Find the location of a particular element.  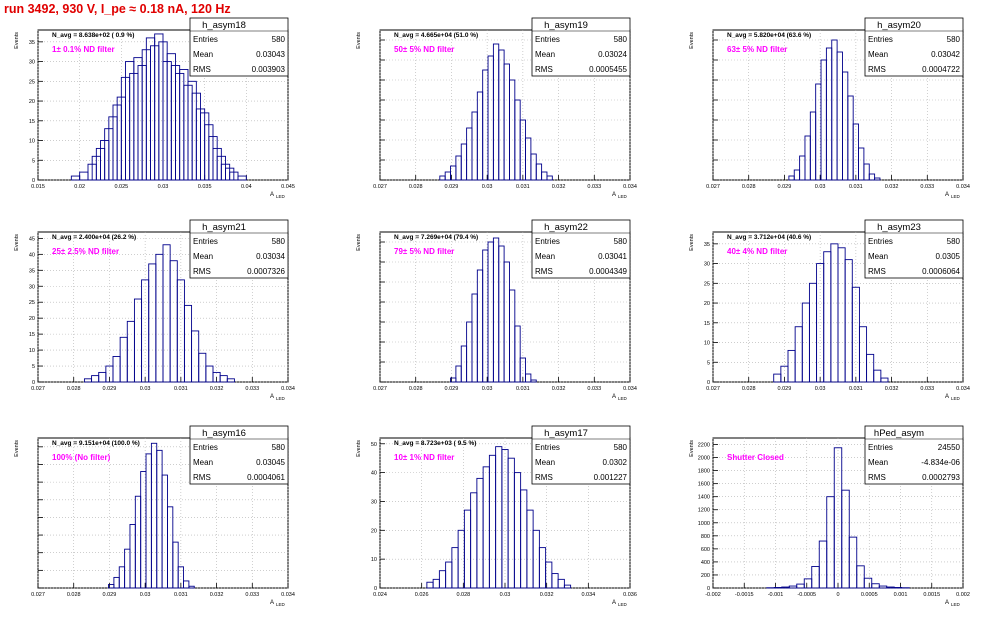

x-tick-label: 0.045 is located at coordinates (288, 187).